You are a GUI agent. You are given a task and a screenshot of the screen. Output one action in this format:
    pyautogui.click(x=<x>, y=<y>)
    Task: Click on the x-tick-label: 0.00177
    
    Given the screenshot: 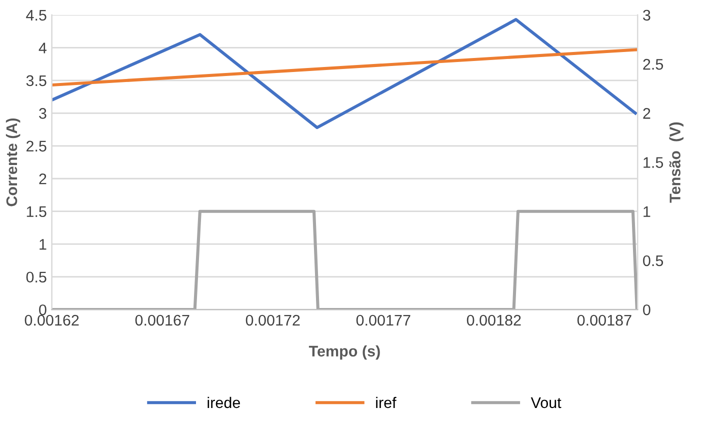 What is the action you would take?
    pyautogui.click(x=383, y=320)
    